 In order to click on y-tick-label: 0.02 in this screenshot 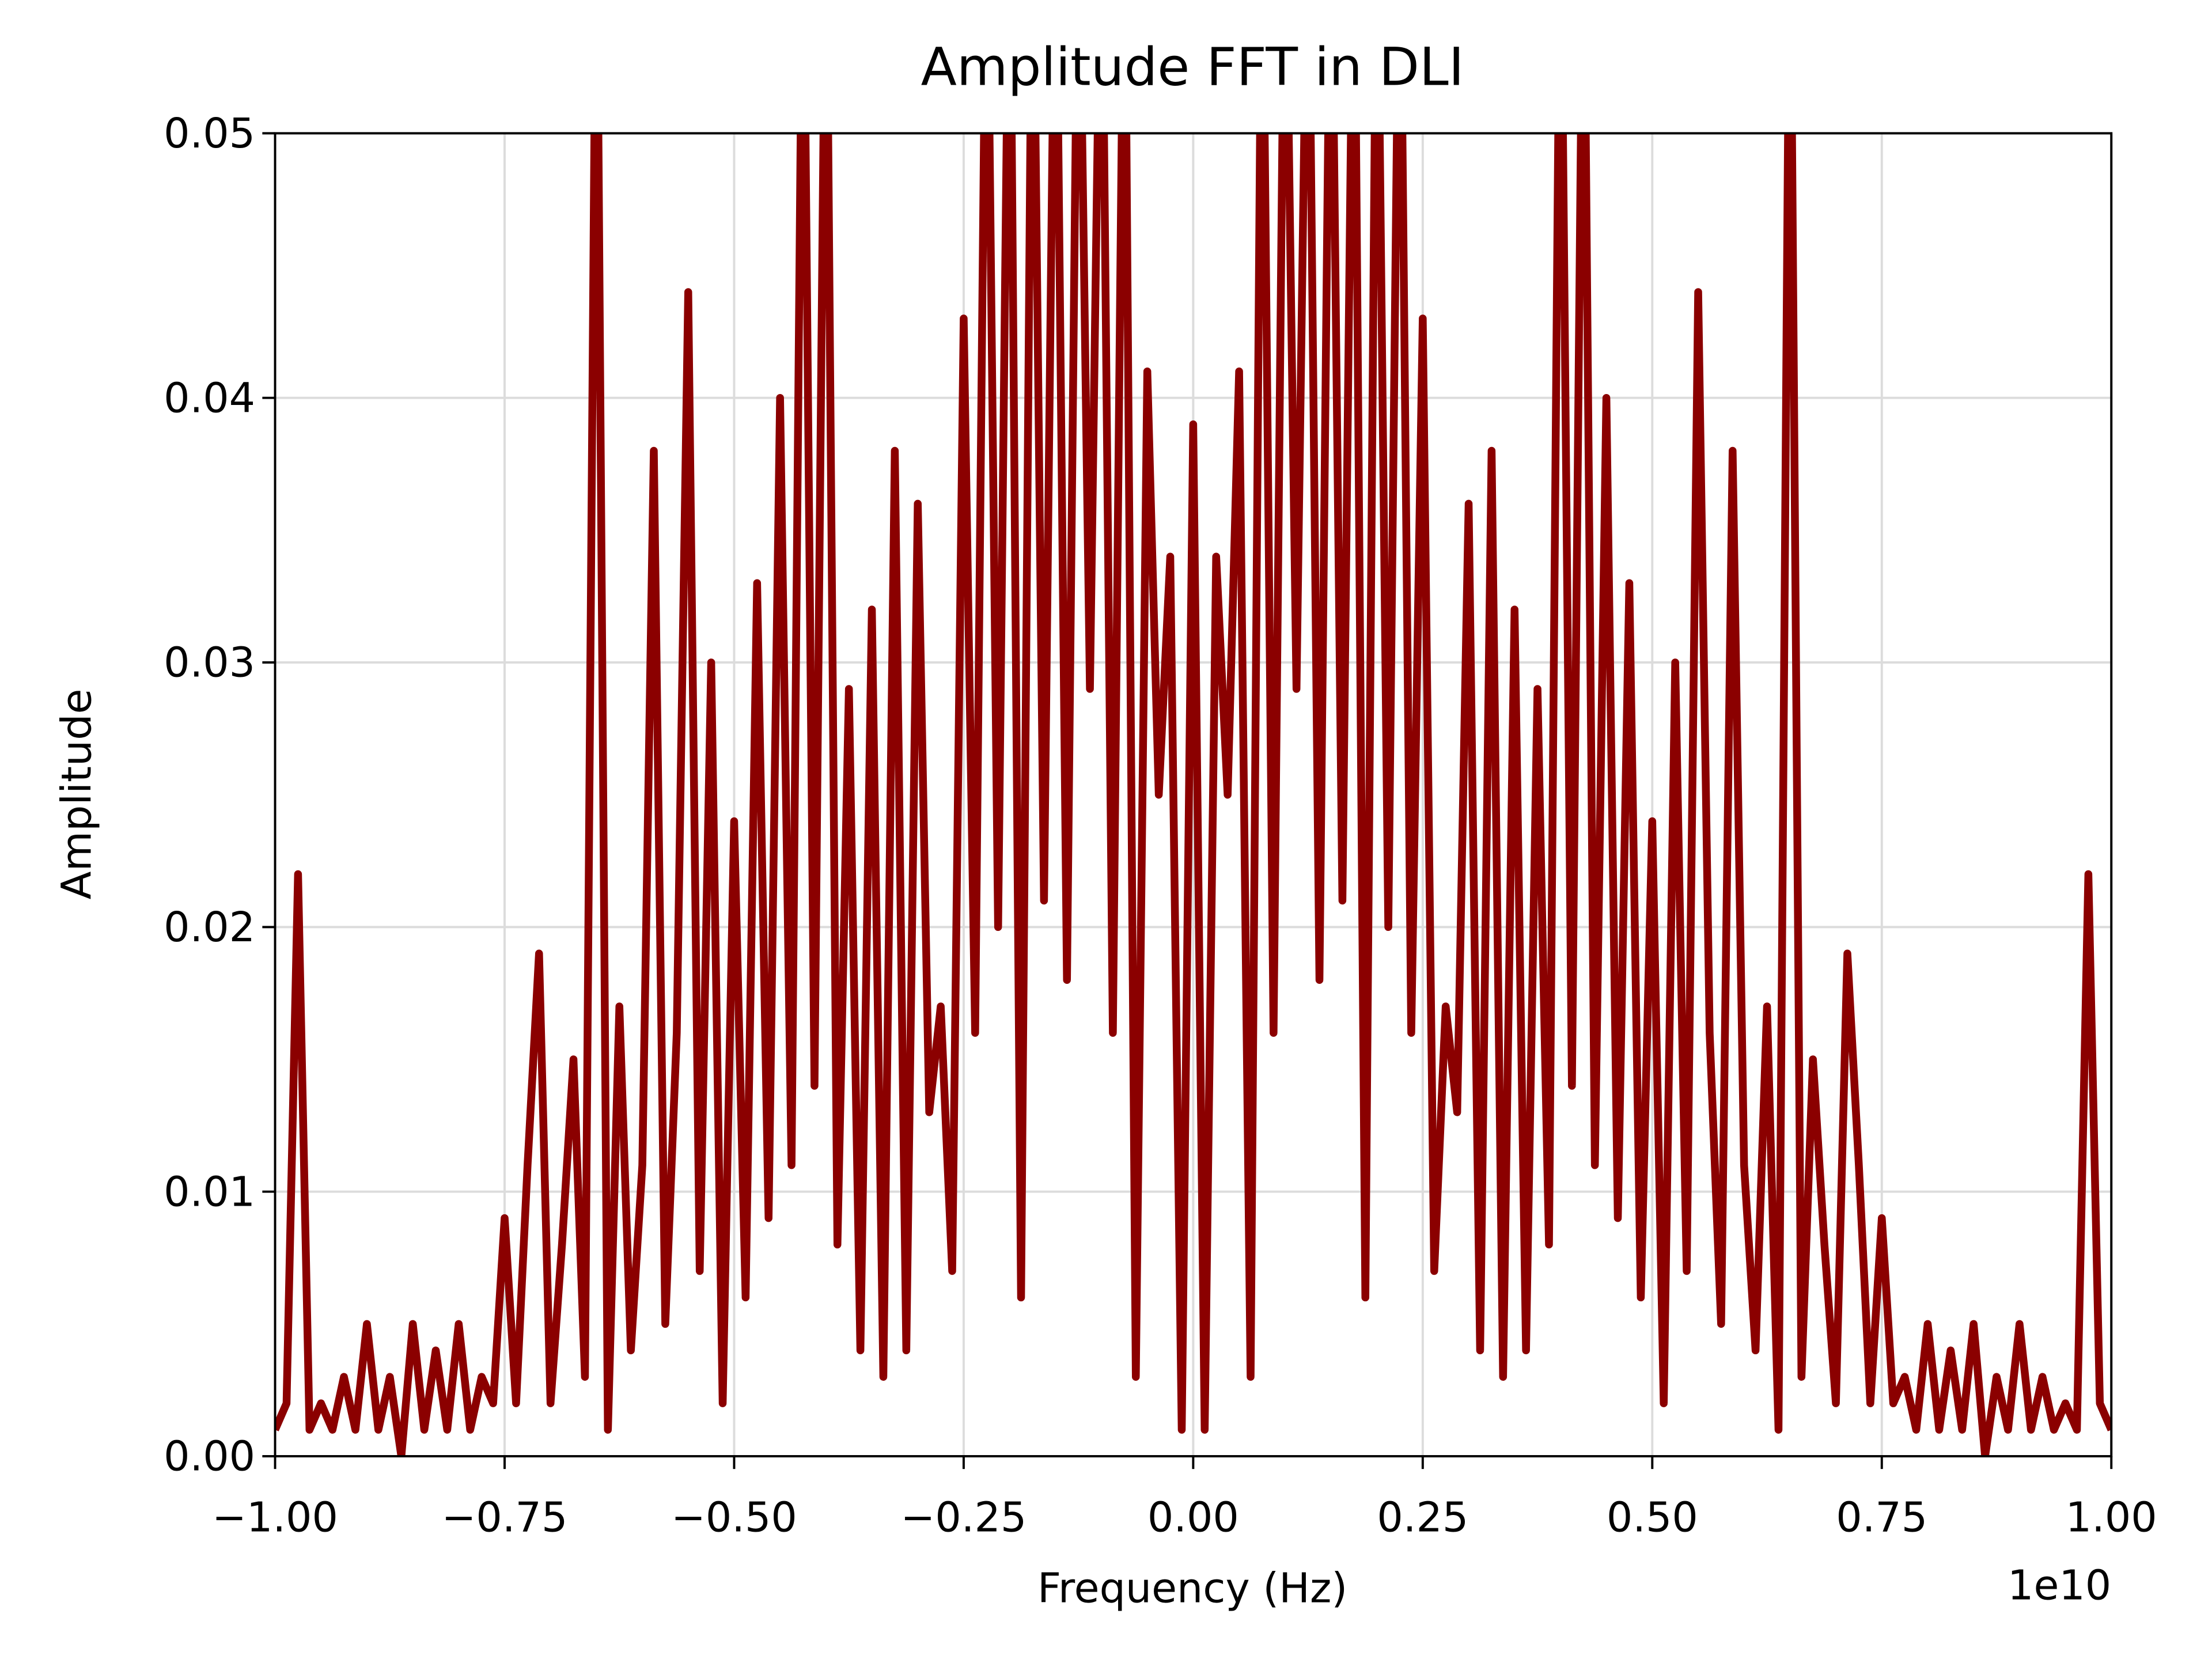, I will do `click(209, 927)`.